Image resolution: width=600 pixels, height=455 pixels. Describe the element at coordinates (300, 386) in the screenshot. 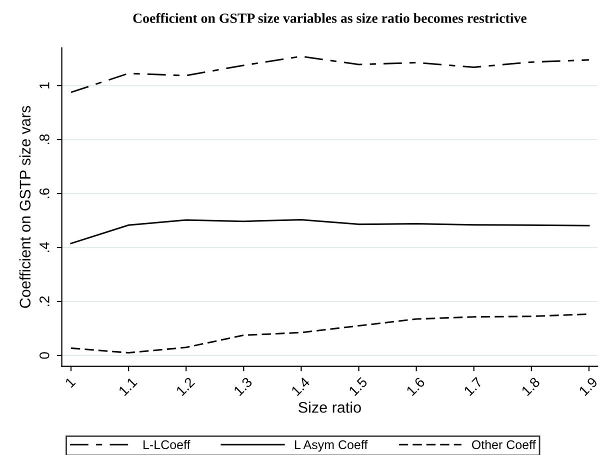

I see `x-tick-label: 1.4` at that location.